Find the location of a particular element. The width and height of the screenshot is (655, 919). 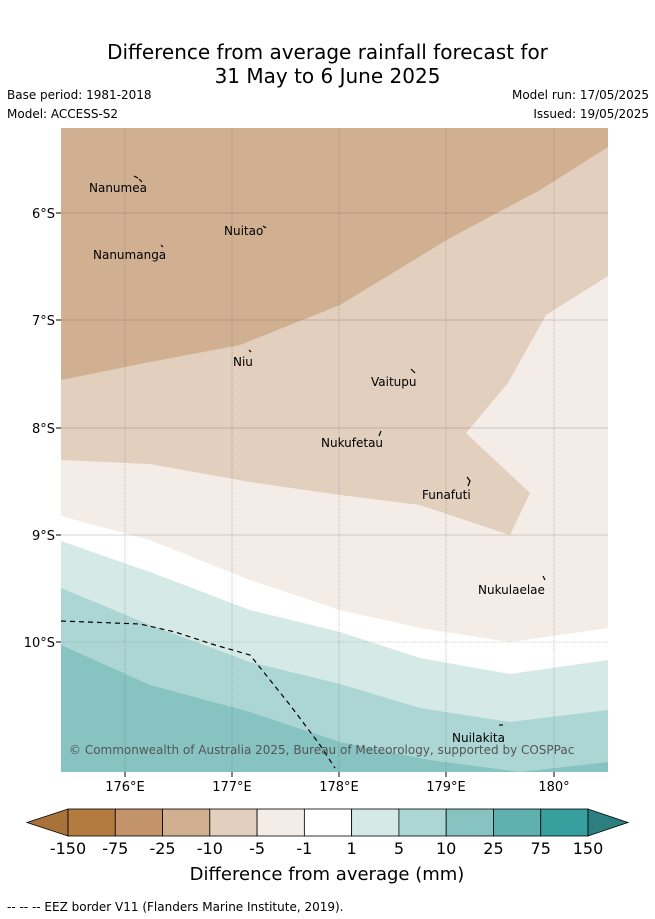

colorbar-tick-label: -5 is located at coordinates (257, 848).